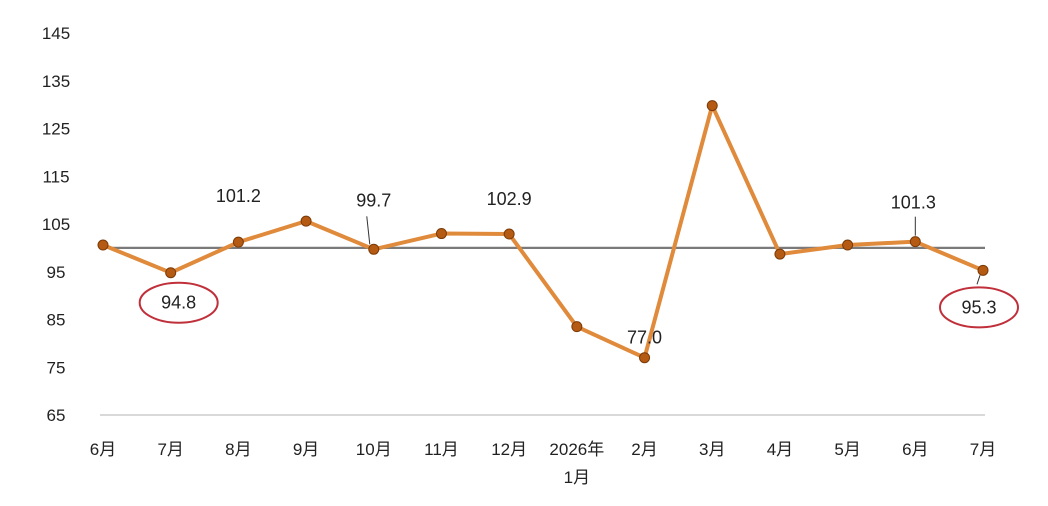 The height and width of the screenshot is (506, 1048). I want to click on x-tick-label: 9月, so click(306, 449).